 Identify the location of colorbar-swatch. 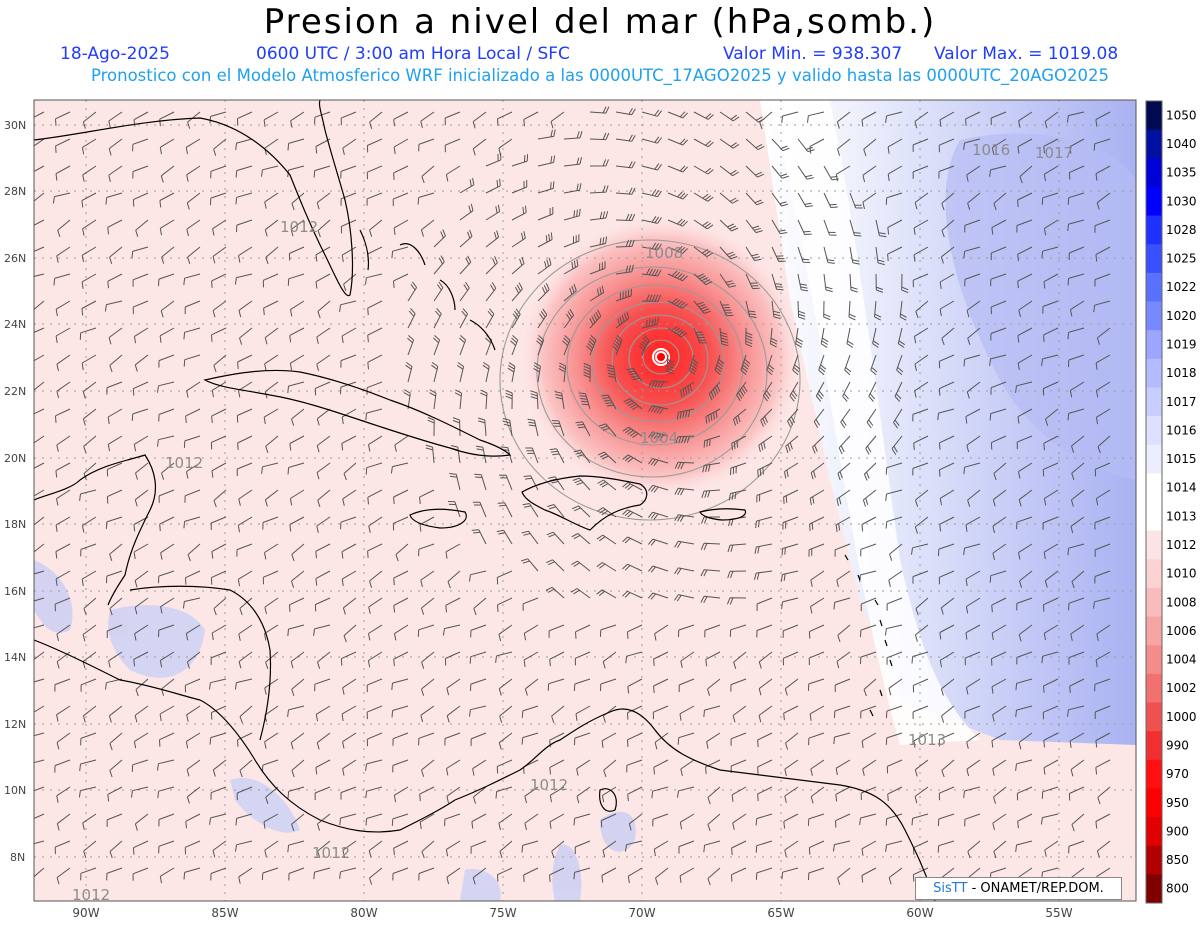
(1154, 774).